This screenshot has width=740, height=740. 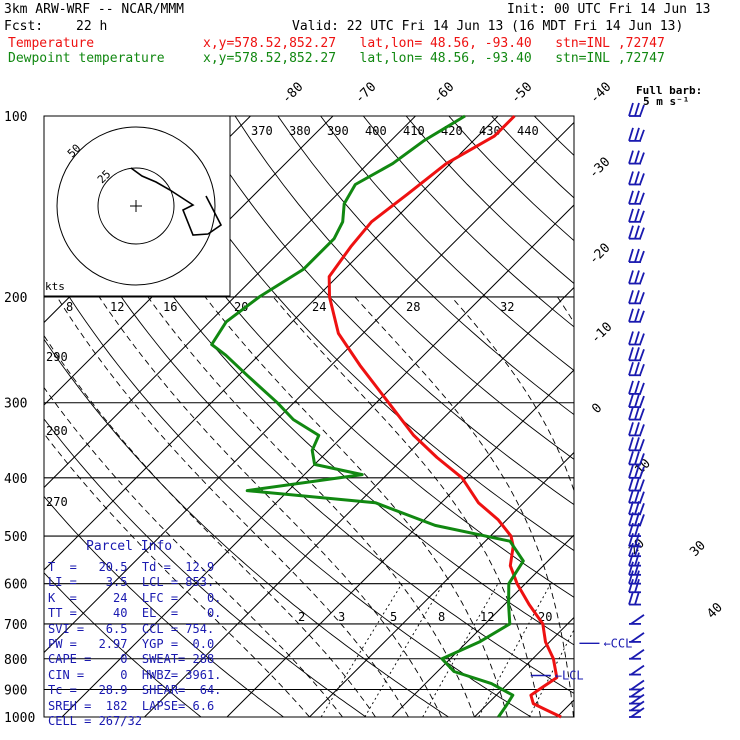 I want to click on wet-bulb-label: 28, so click(x=413, y=307).